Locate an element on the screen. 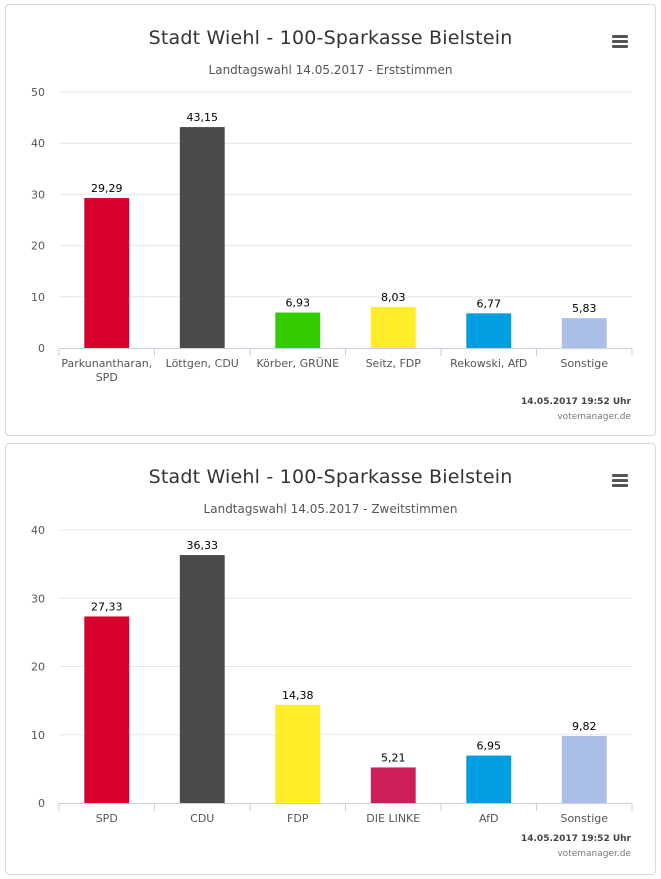  data-label: 14,38 is located at coordinates (298, 695).